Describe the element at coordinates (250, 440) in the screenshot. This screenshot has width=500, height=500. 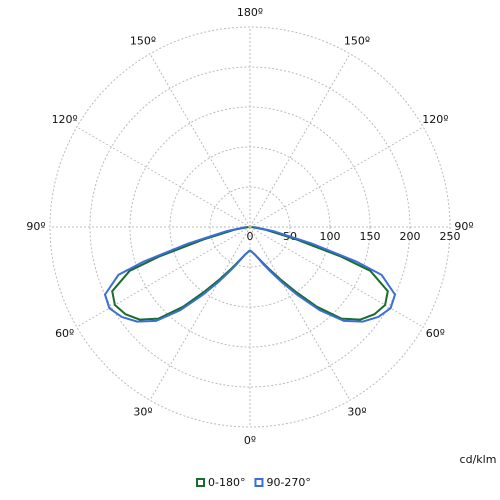
I see `angle-label: 0º` at that location.